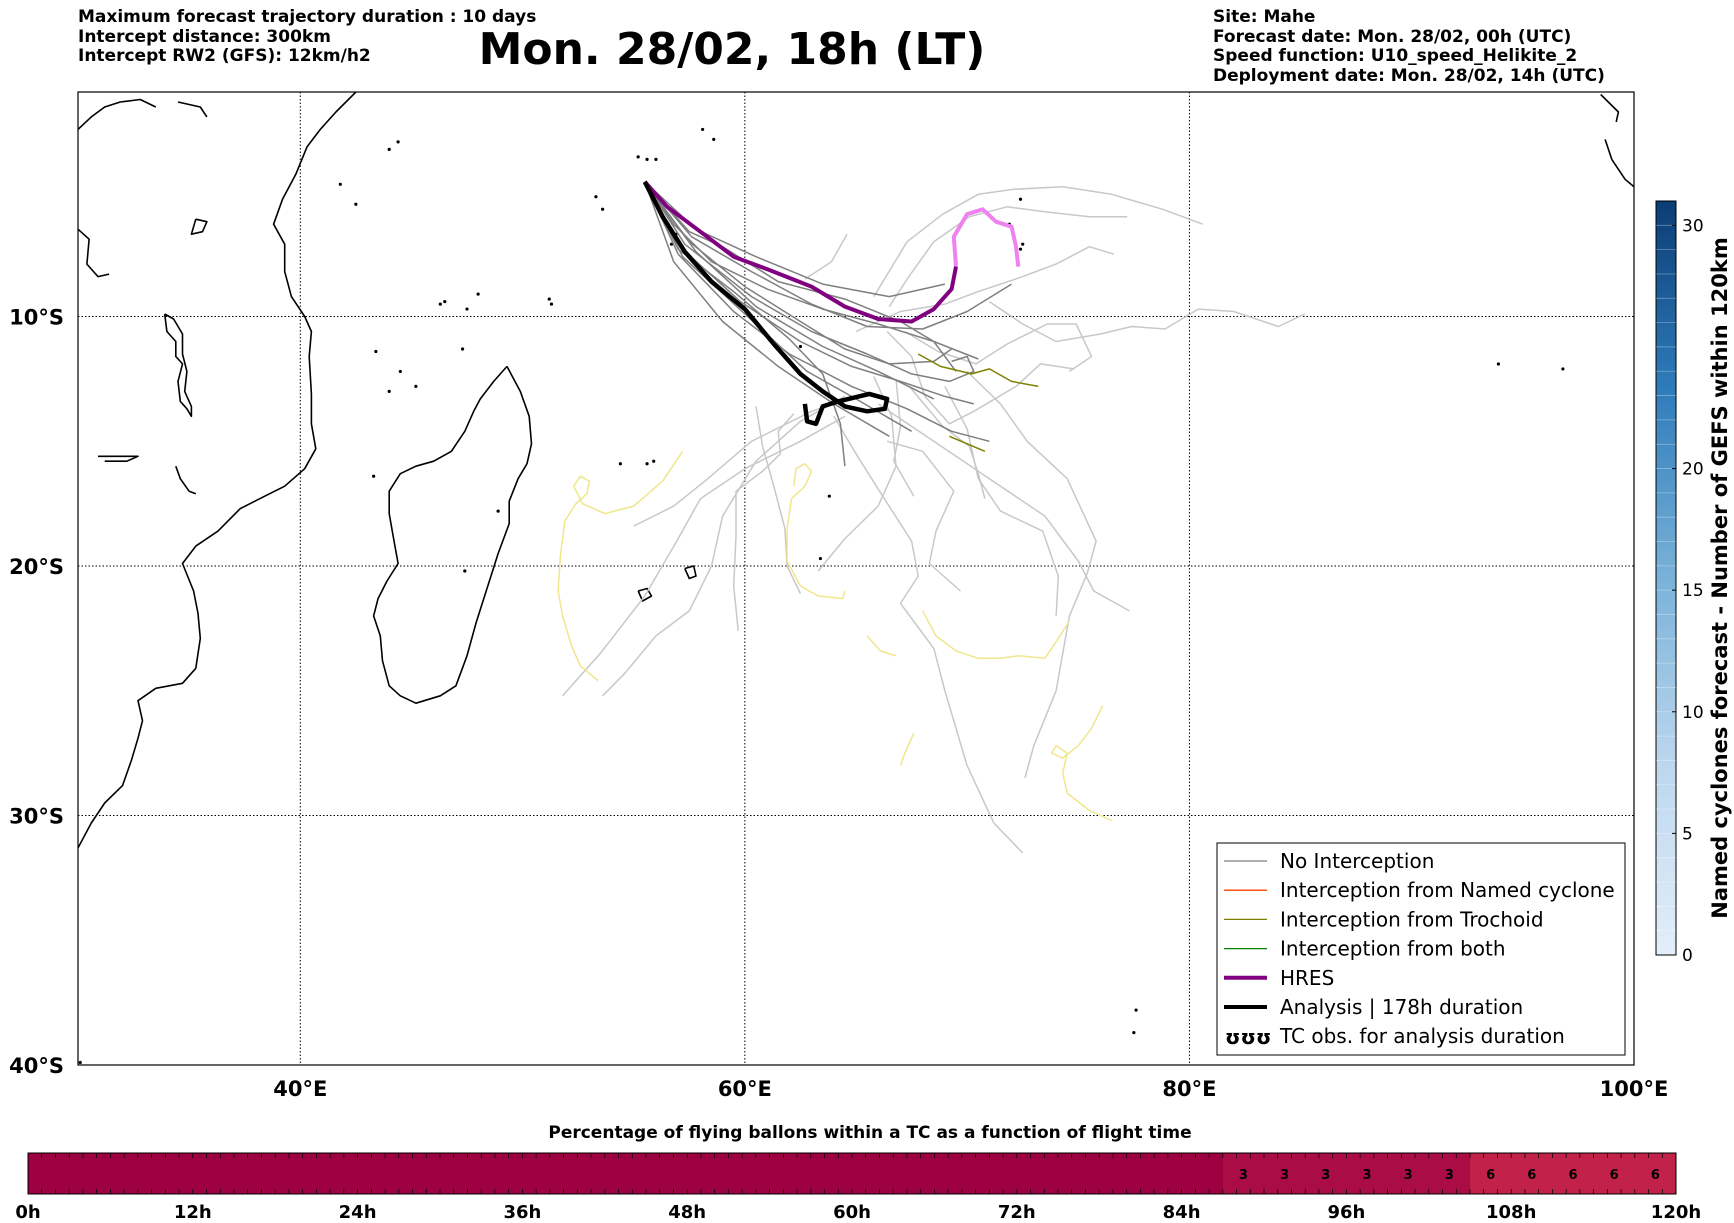 The image size is (1734, 1223). I want to click on lat-tick-label: 20°S, so click(36, 567).